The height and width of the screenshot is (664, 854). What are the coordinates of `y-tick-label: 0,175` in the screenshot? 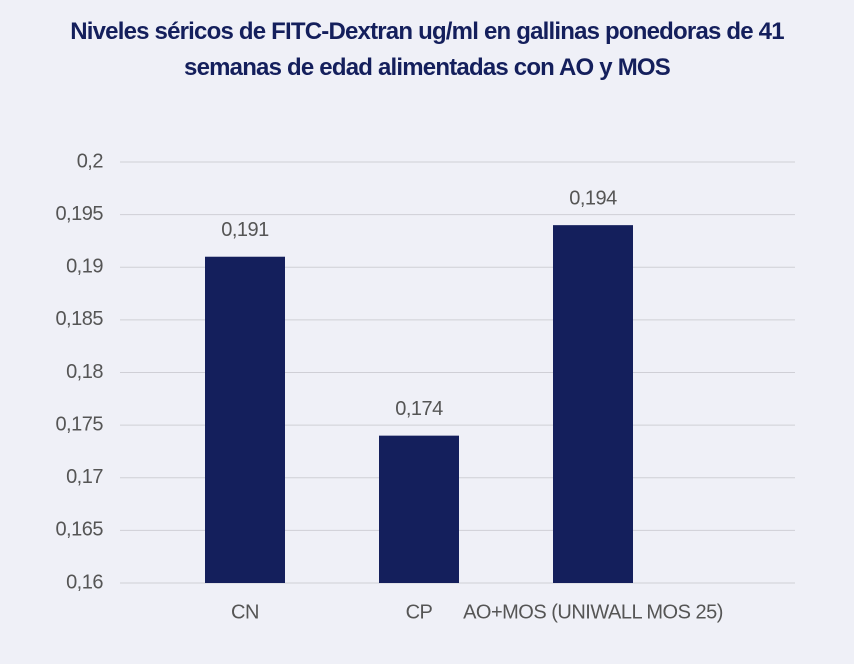 It's located at (79, 424).